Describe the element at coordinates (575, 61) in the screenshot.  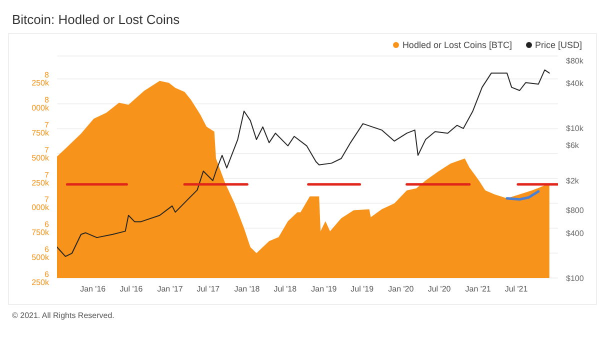
I see `y2-tick-label: $80k` at that location.